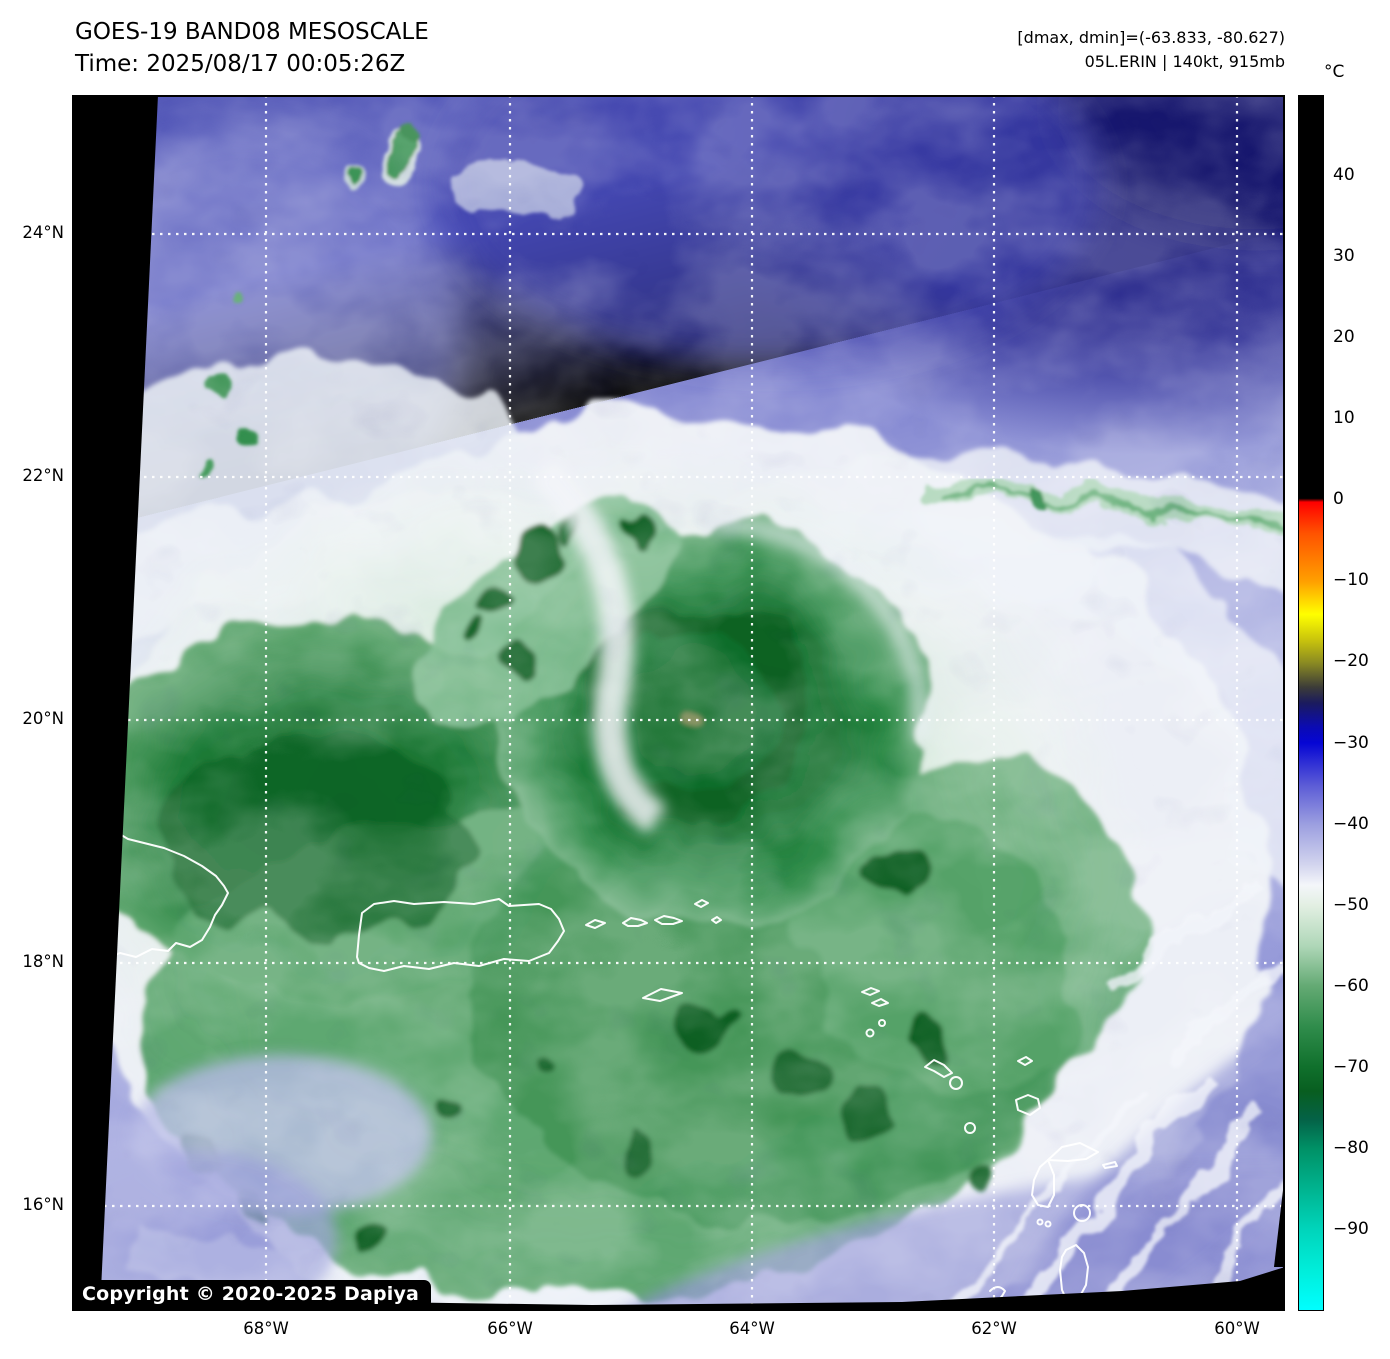 The width and height of the screenshot is (1390, 1359). I want to click on nevis-coastline, so click(956, 1083).